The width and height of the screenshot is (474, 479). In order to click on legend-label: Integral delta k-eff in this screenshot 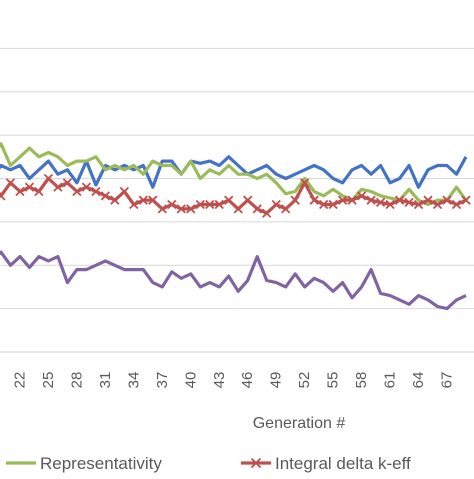, I will do `click(343, 463)`.